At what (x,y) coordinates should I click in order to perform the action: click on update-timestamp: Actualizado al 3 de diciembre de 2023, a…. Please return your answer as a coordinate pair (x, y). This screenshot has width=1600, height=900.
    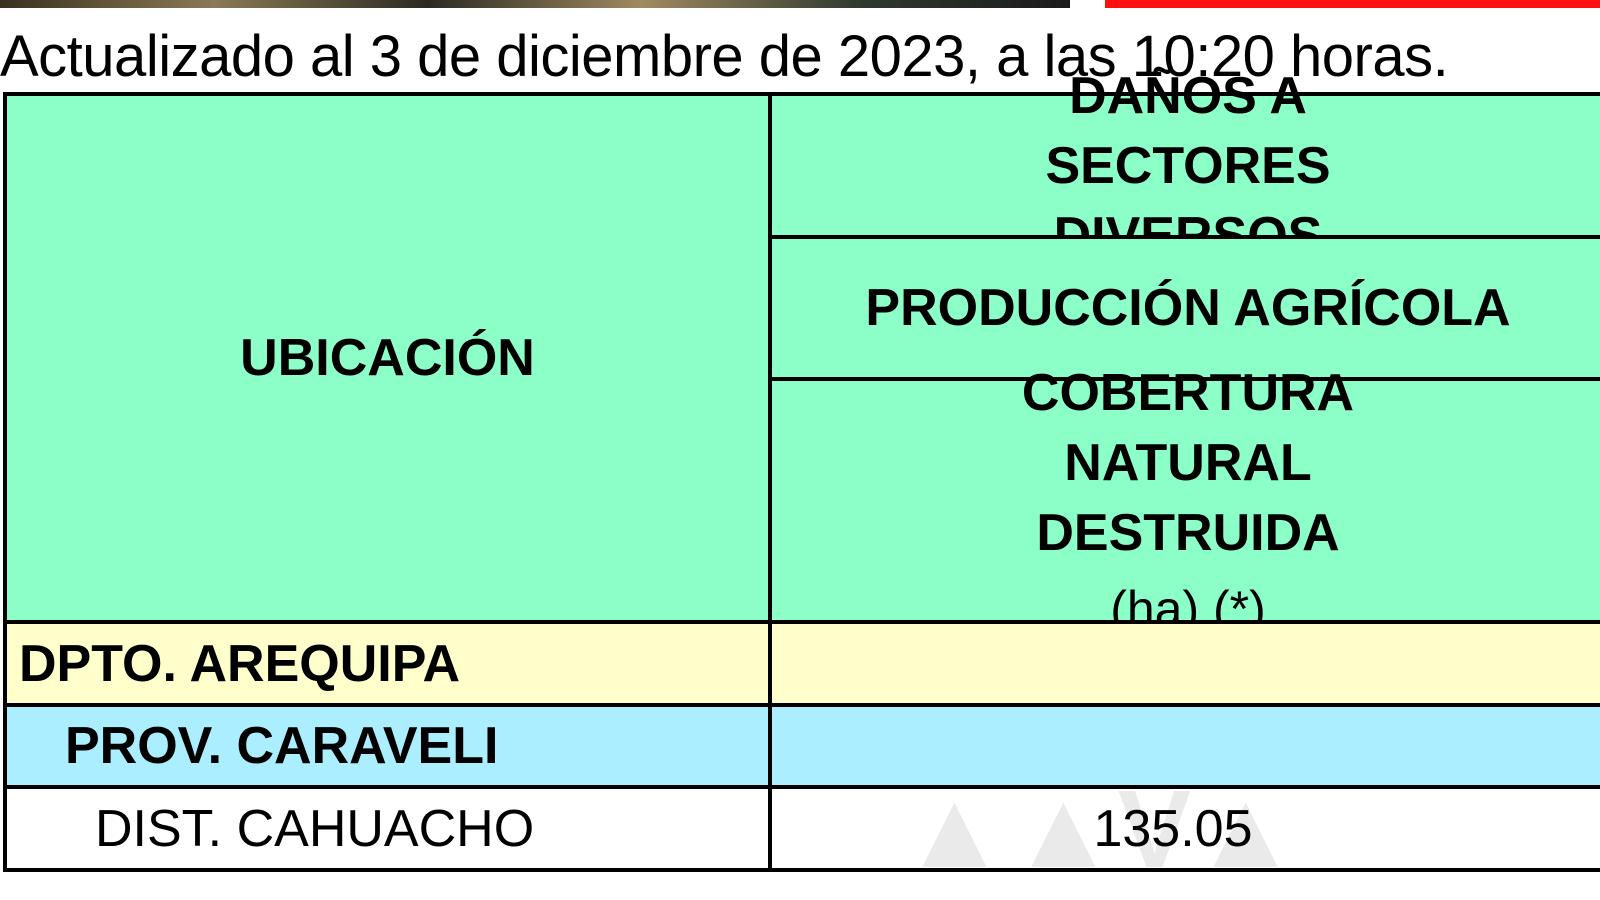
    Looking at the image, I should click on (724, 56).